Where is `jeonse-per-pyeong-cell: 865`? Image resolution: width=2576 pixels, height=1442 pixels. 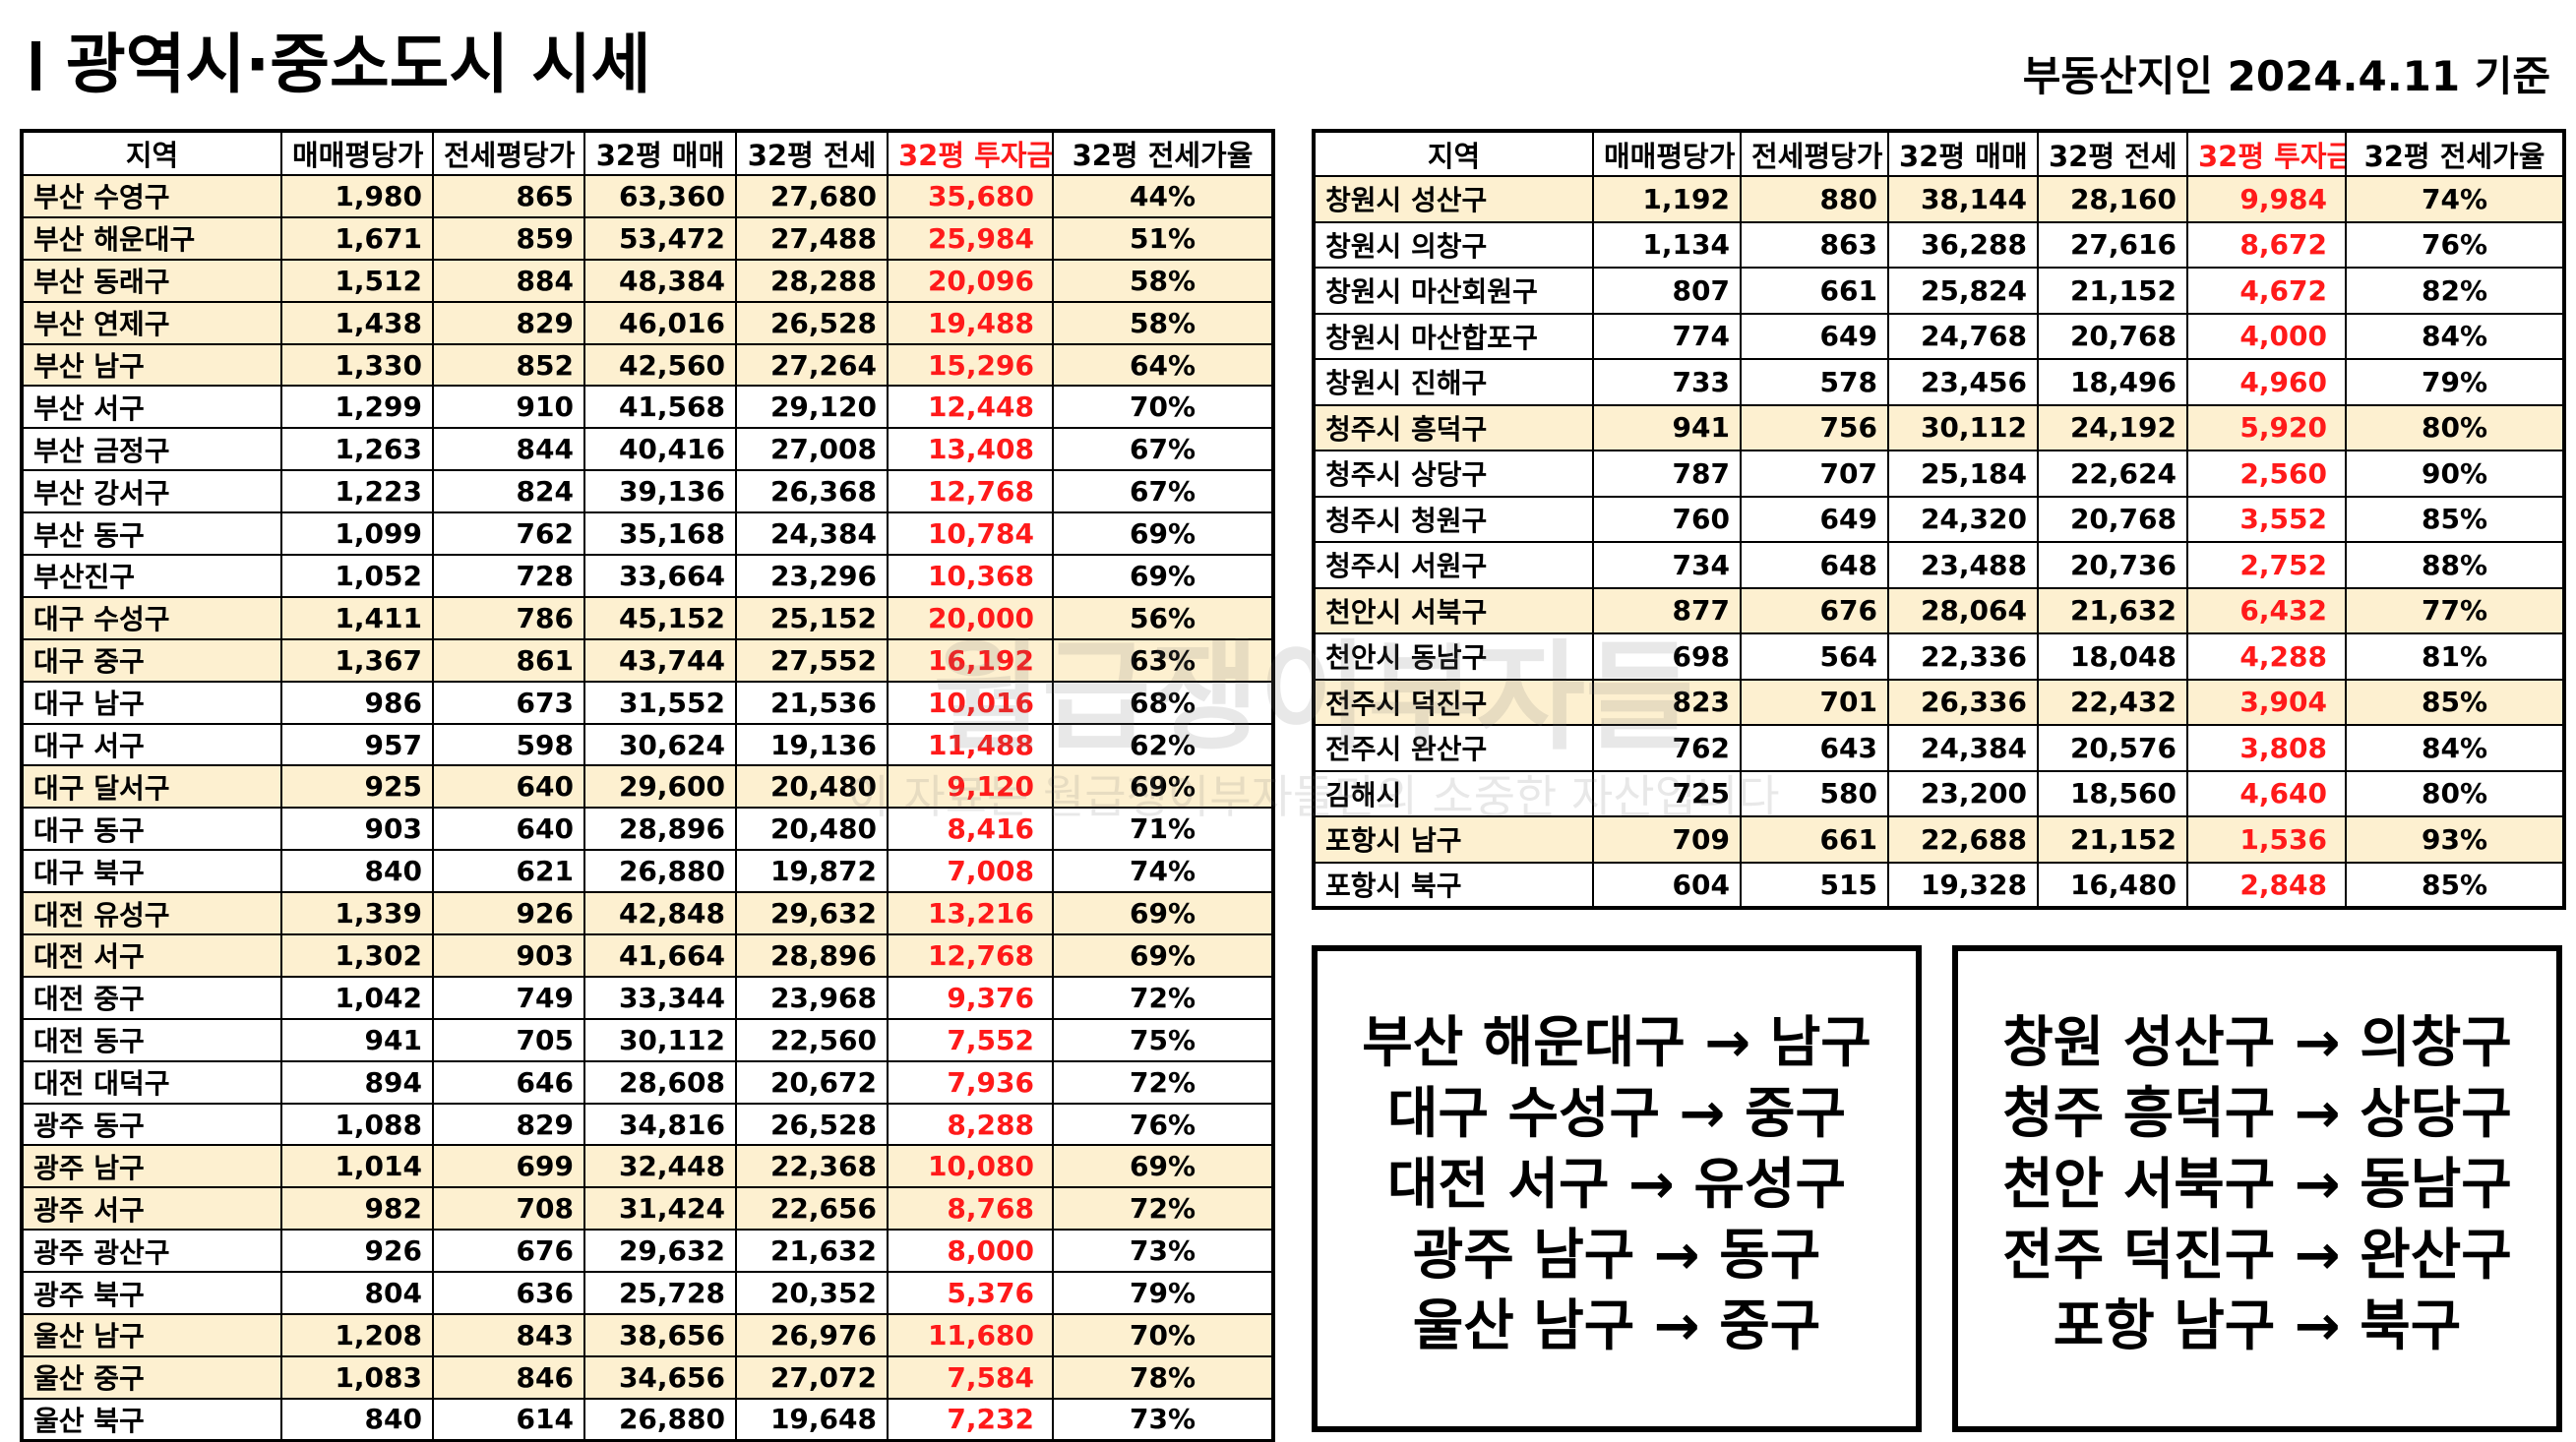 jeonse-per-pyeong-cell: 865 is located at coordinates (509, 196).